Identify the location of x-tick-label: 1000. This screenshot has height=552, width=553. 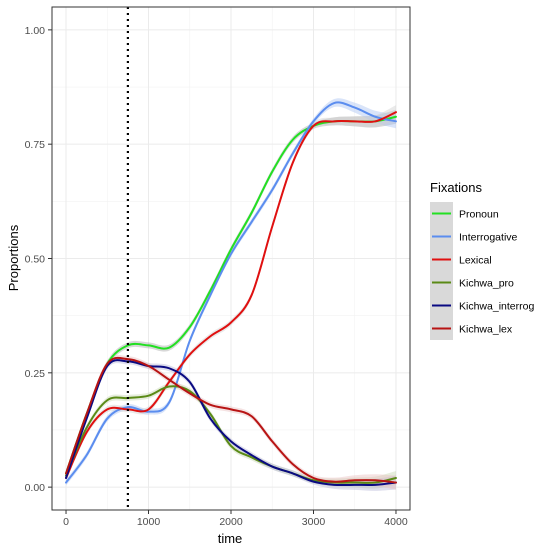
(149, 522).